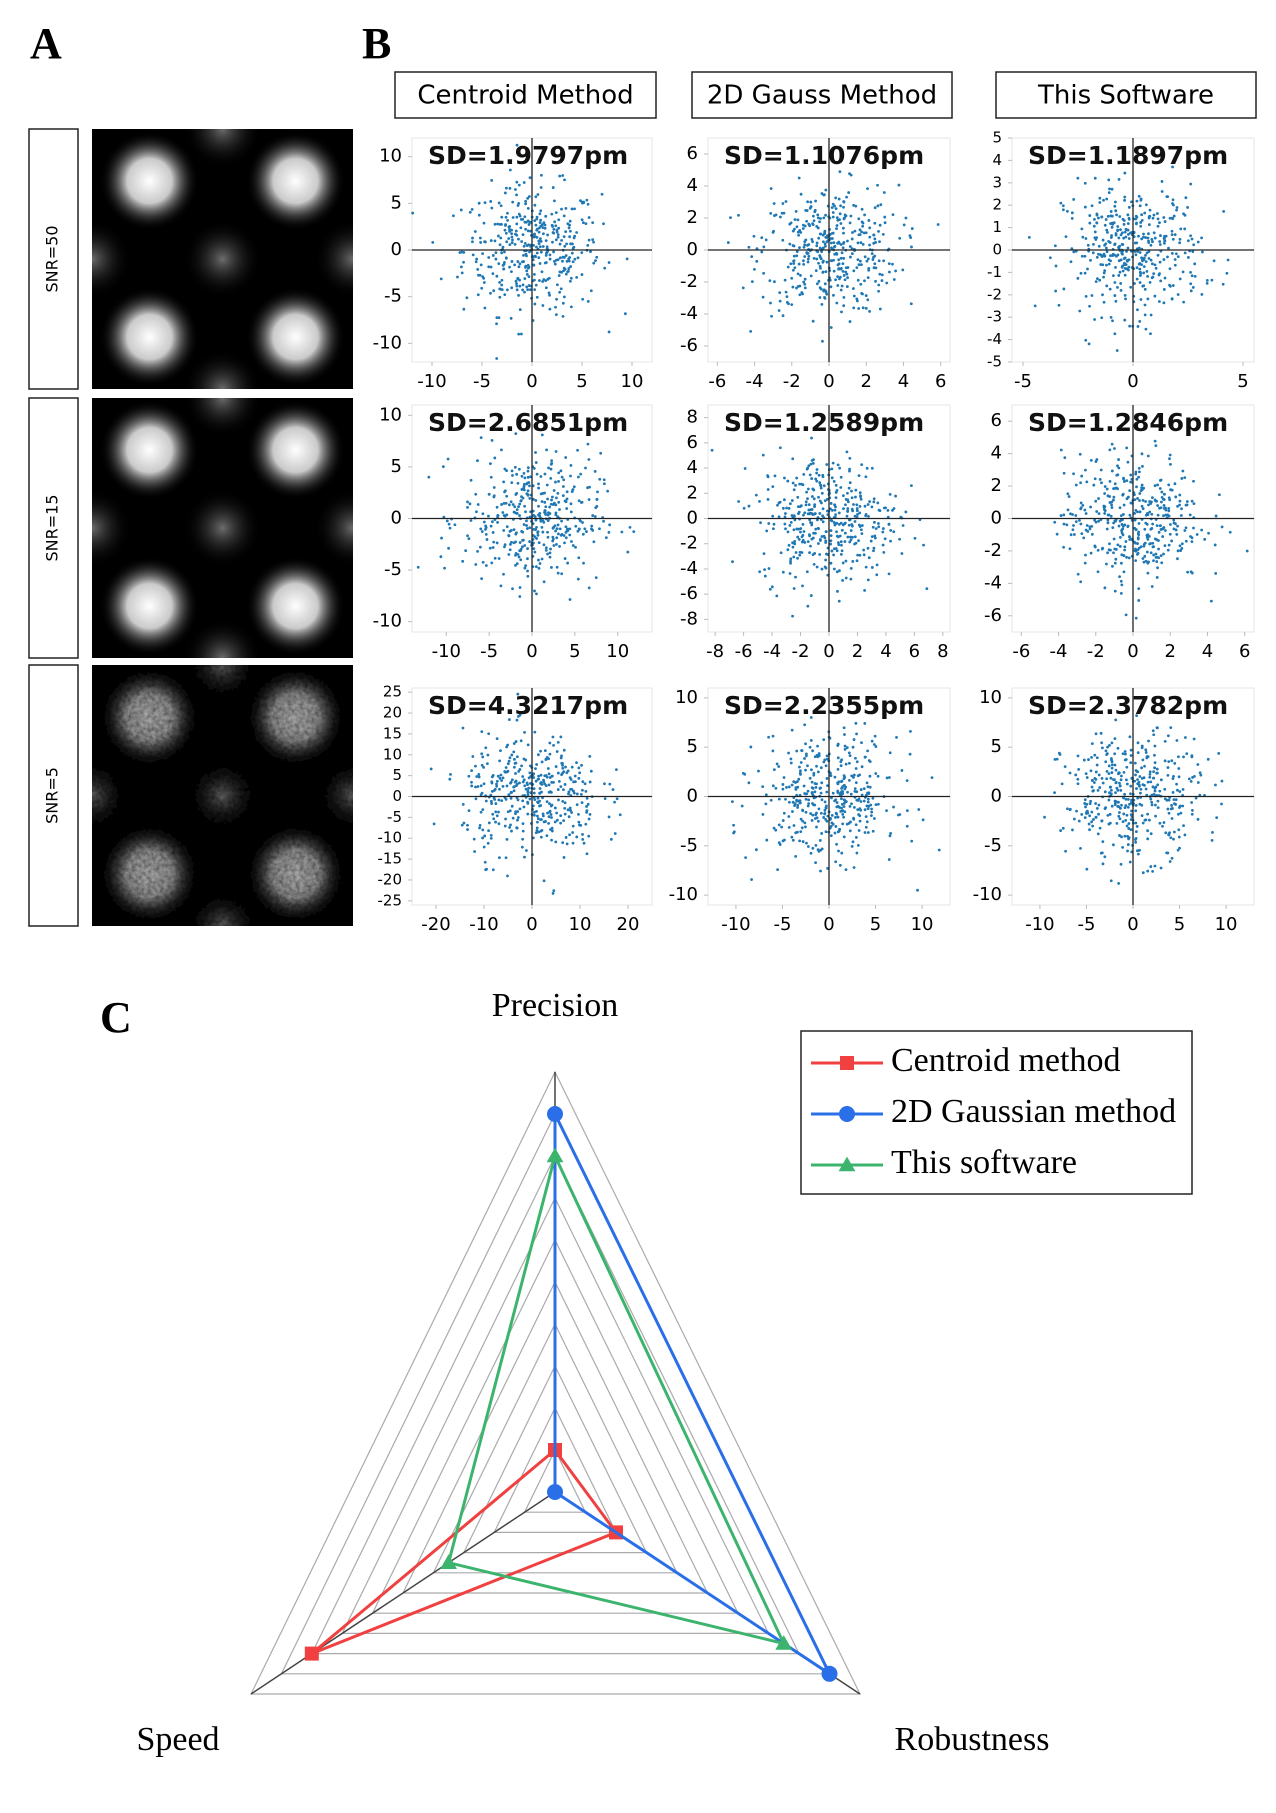 The width and height of the screenshot is (1276, 1813). Describe the element at coordinates (222, 259) in the screenshot. I see `dim-spot` at that location.